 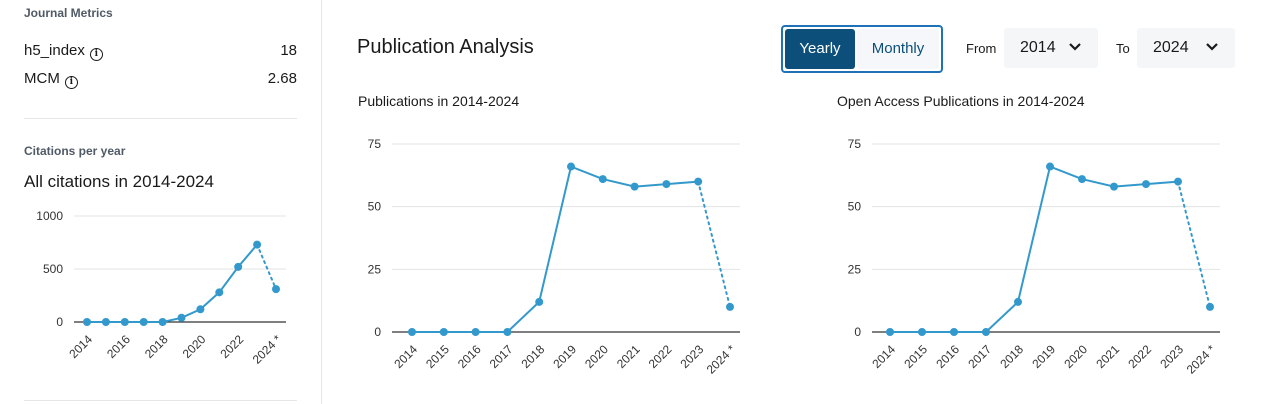 What do you see at coordinates (282, 78) in the screenshot?
I see `metric-value: 2.68` at bounding box center [282, 78].